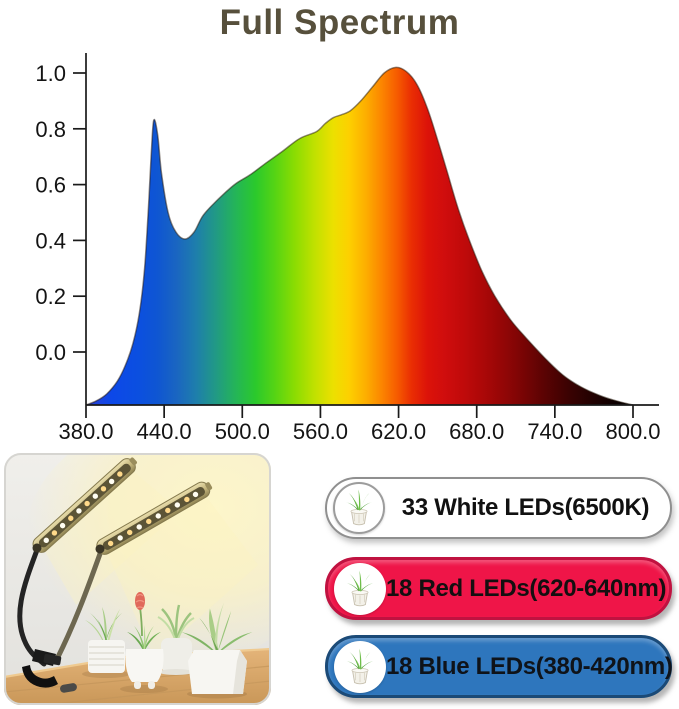 The height and width of the screenshot is (709, 679). What do you see at coordinates (476, 431) in the screenshot?
I see `x-tick-label: 680.0` at bounding box center [476, 431].